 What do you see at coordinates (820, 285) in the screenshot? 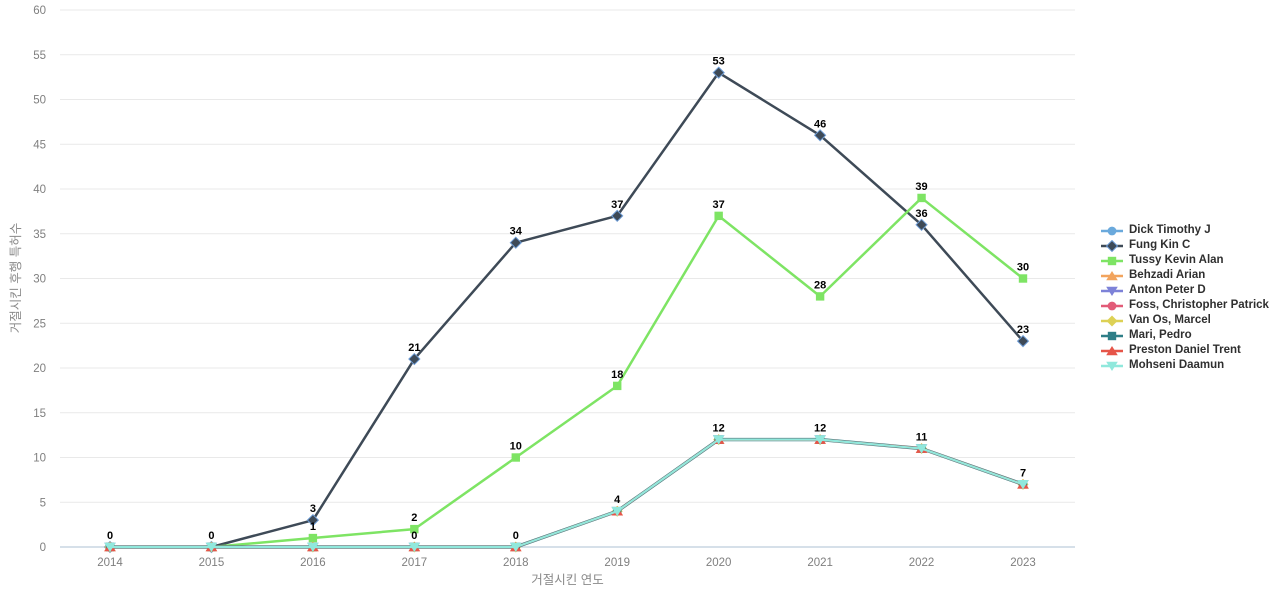
I see `point-label: 28` at bounding box center [820, 285].